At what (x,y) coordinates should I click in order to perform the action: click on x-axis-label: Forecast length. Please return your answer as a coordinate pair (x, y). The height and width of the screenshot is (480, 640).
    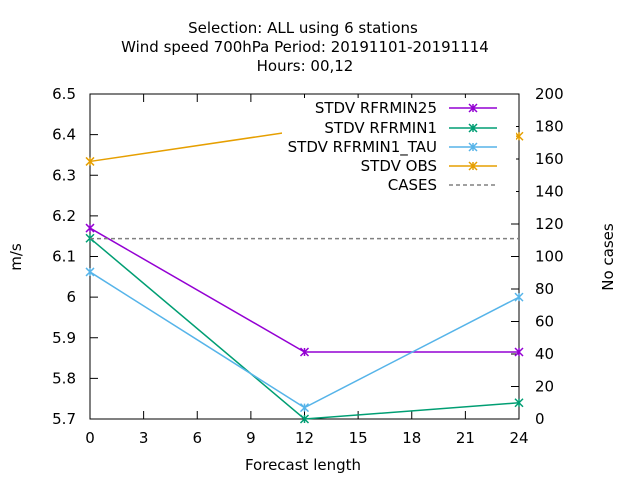
    Looking at the image, I should click on (303, 465).